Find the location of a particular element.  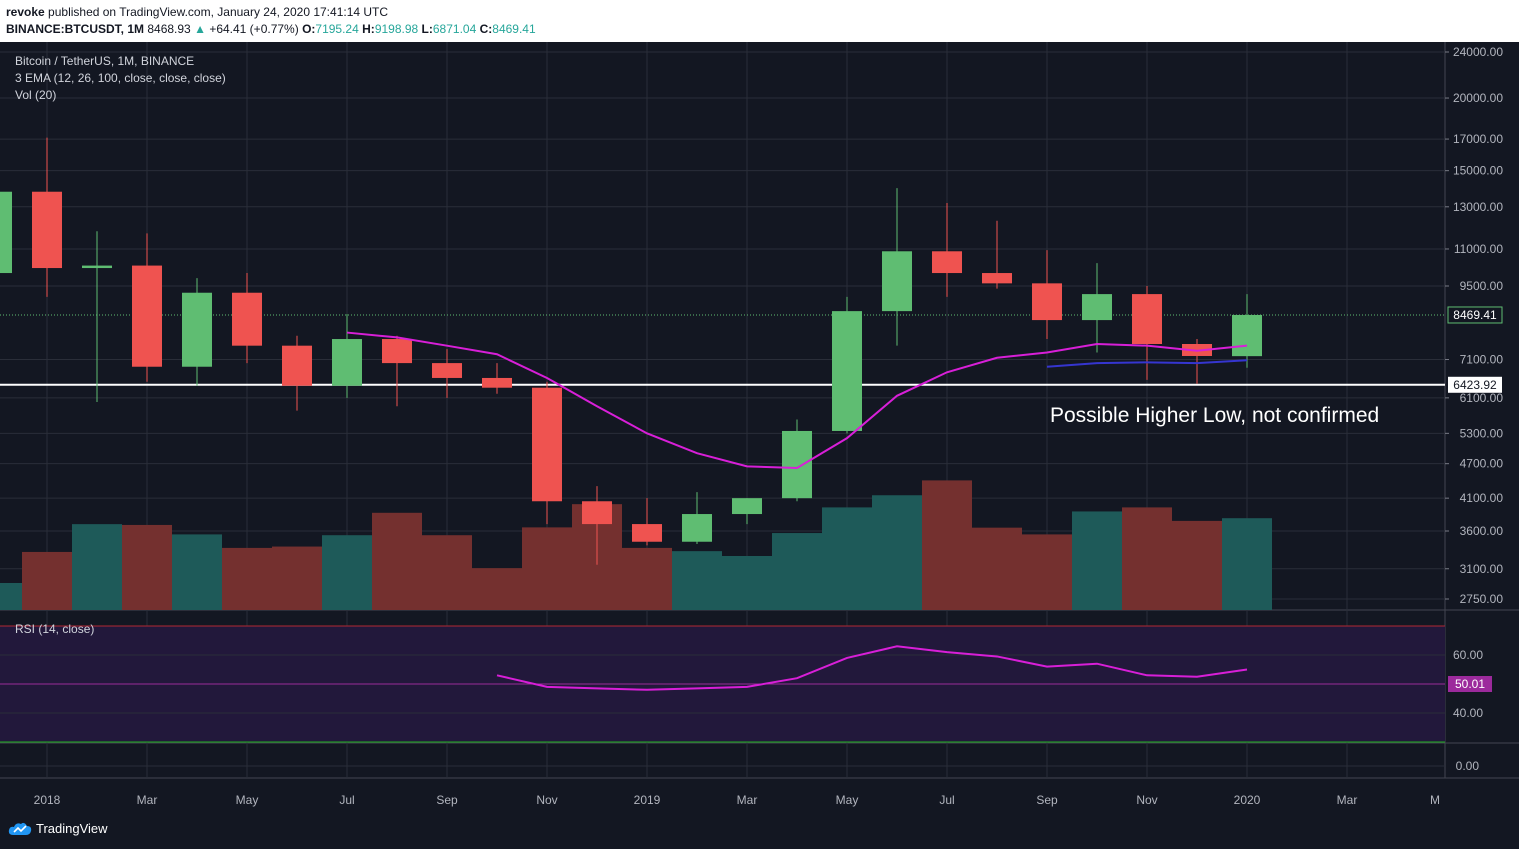

time-axis-label: M is located at coordinates (1435, 800).